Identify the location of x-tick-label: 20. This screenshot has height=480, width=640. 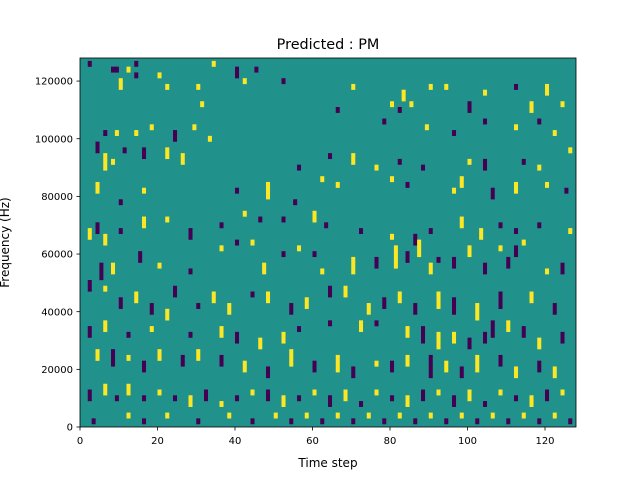
(157, 441).